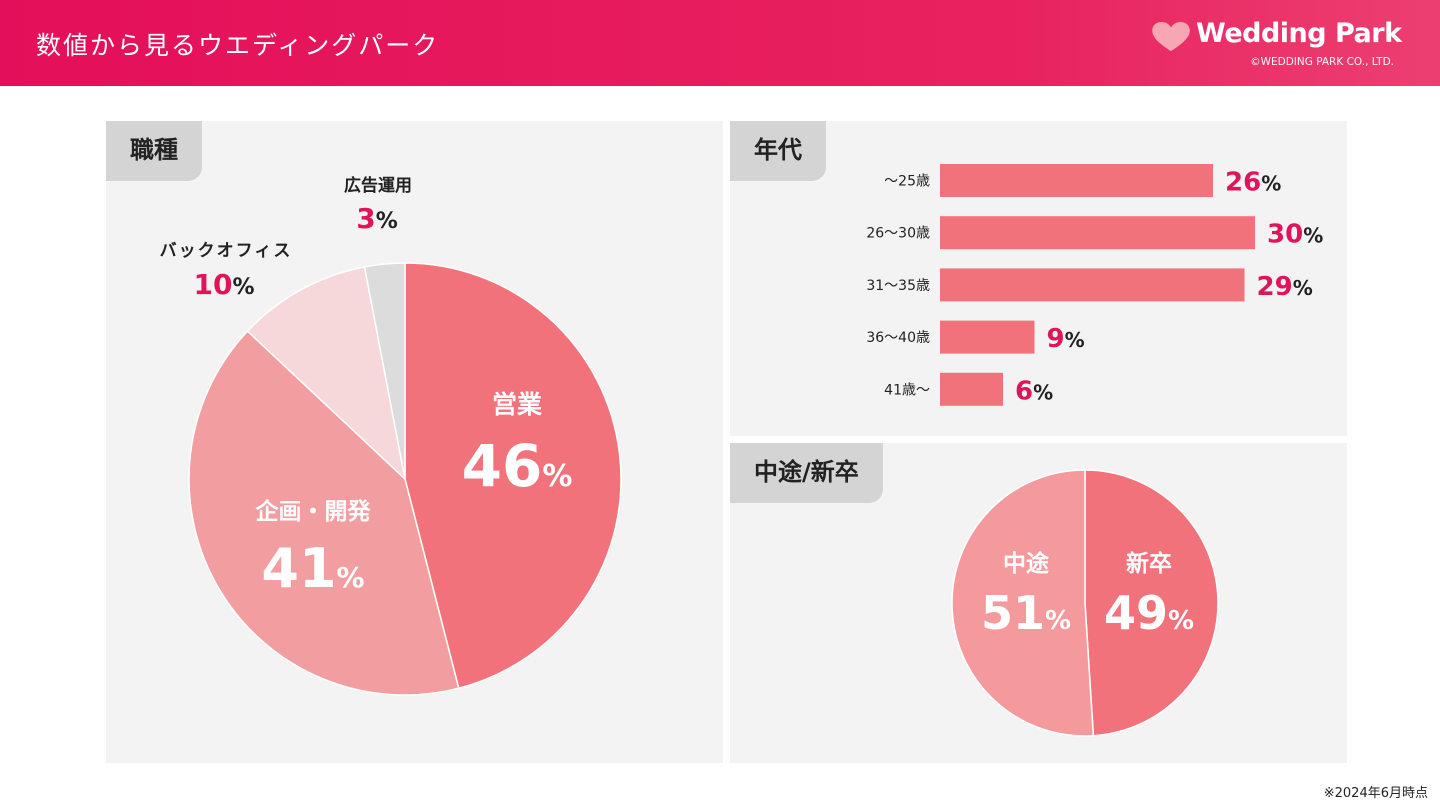 This screenshot has width=1440, height=810. What do you see at coordinates (806, 473) in the screenshot?
I see `hire-type-tag: 中途/新卒` at bounding box center [806, 473].